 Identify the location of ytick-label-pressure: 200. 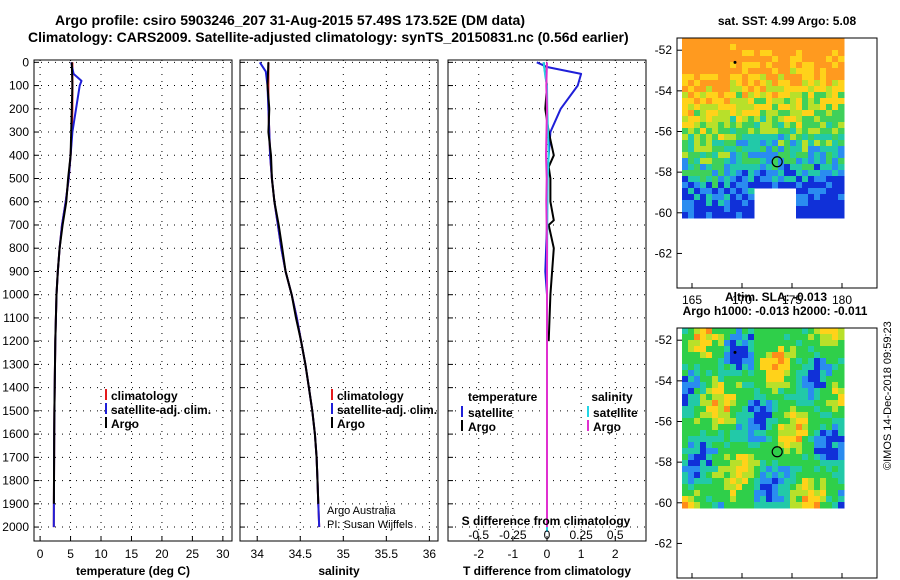
(19, 109).